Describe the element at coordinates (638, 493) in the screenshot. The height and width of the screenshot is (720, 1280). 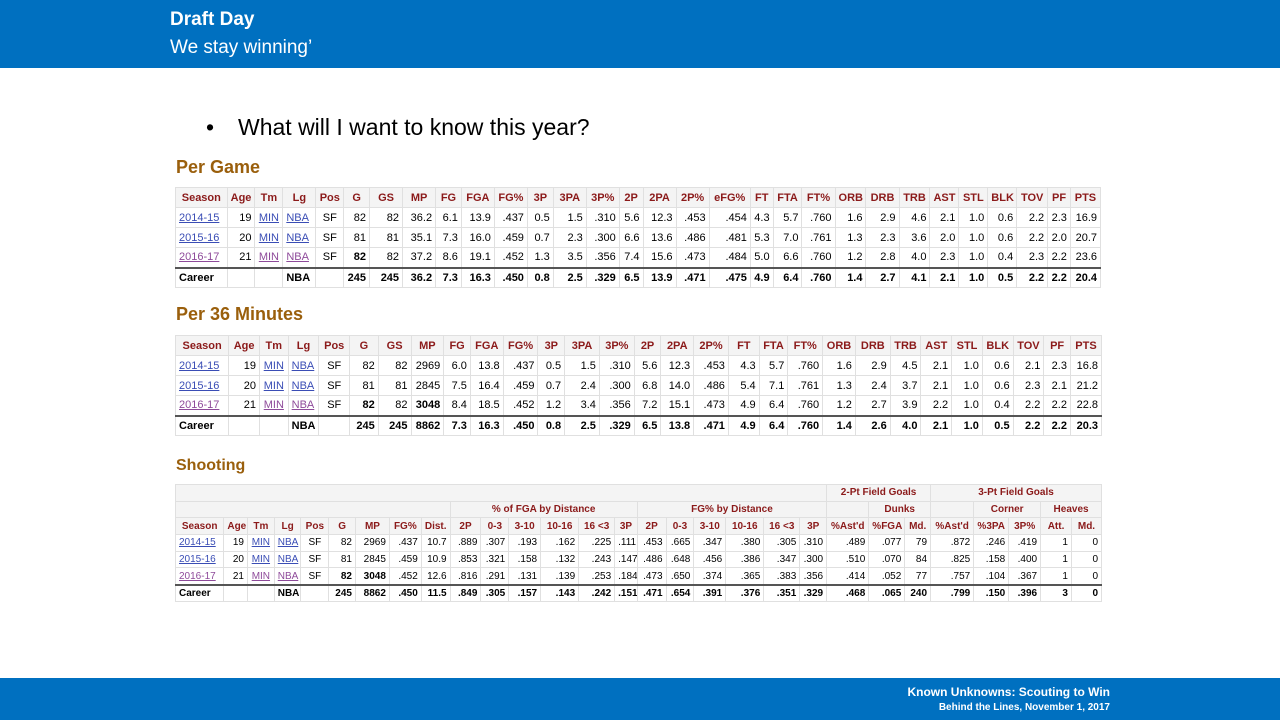
I see `super-header-row: 2-Pt Field Goals 3-Pt Field Goals` at that location.